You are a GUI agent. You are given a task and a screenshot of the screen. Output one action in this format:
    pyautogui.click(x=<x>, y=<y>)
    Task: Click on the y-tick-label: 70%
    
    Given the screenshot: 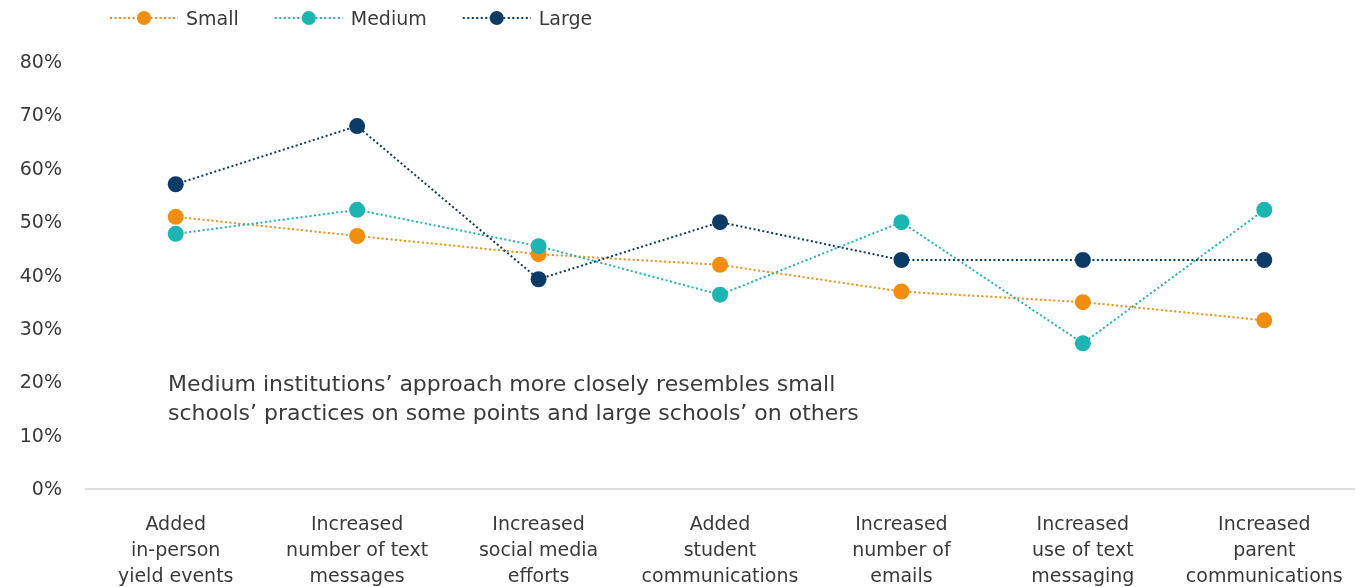 What is the action you would take?
    pyautogui.click(x=40, y=114)
    